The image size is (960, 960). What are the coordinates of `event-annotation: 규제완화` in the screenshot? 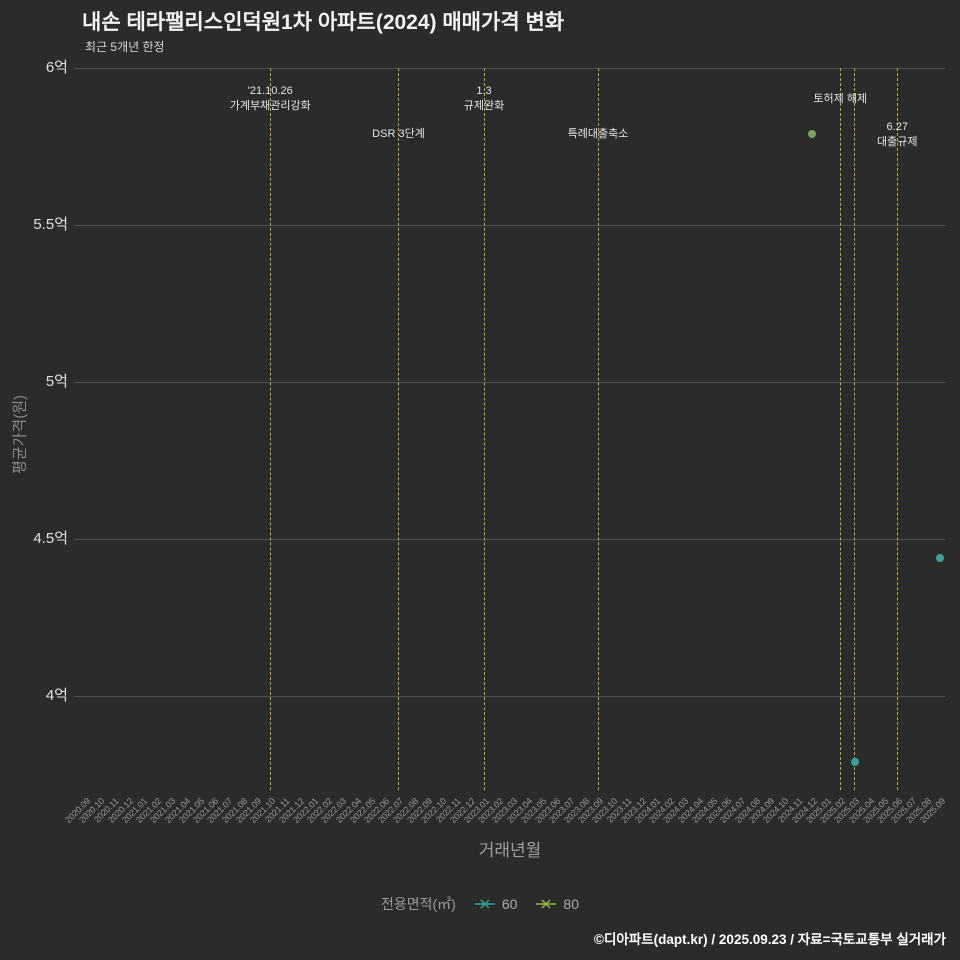 It's located at (484, 106).